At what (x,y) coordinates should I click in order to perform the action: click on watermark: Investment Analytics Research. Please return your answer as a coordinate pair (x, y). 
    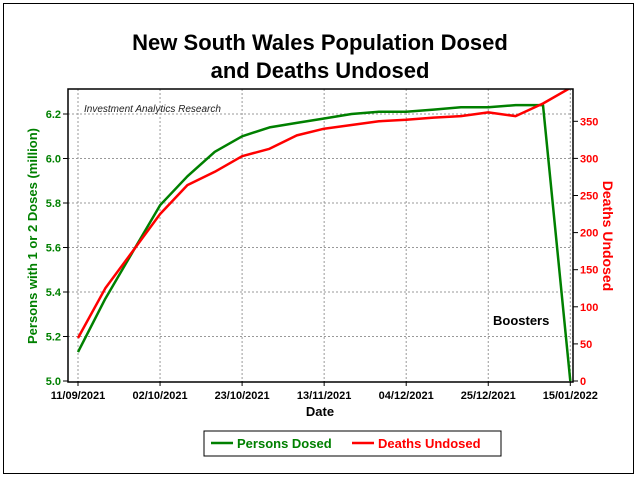
    Looking at the image, I should click on (152, 109).